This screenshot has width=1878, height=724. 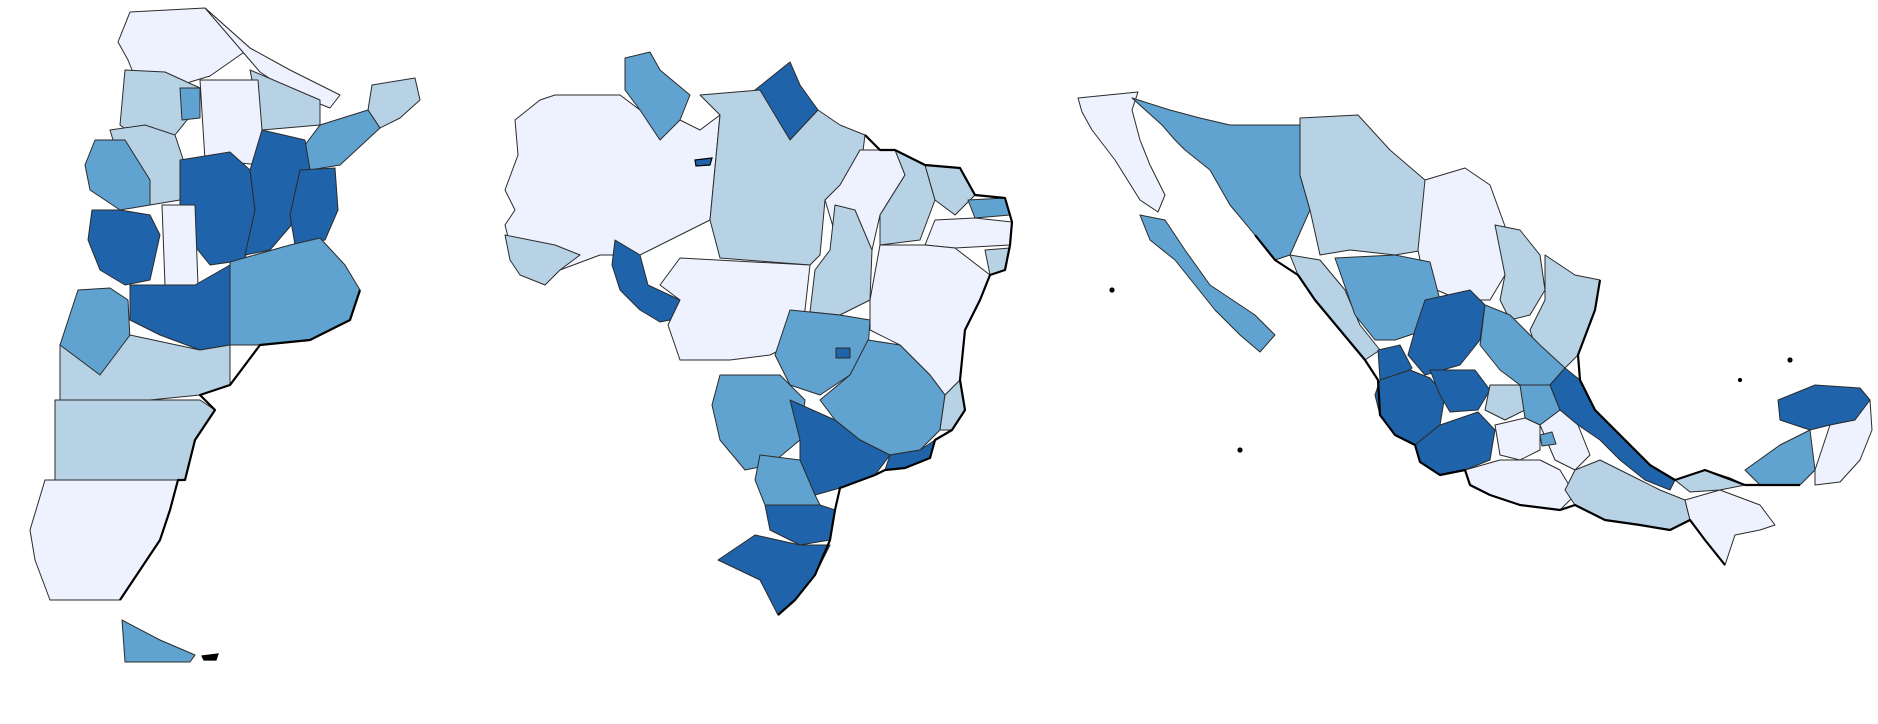 What do you see at coordinates (1460, 391) in the screenshot?
I see `region-mx-guanajuato` at bounding box center [1460, 391].